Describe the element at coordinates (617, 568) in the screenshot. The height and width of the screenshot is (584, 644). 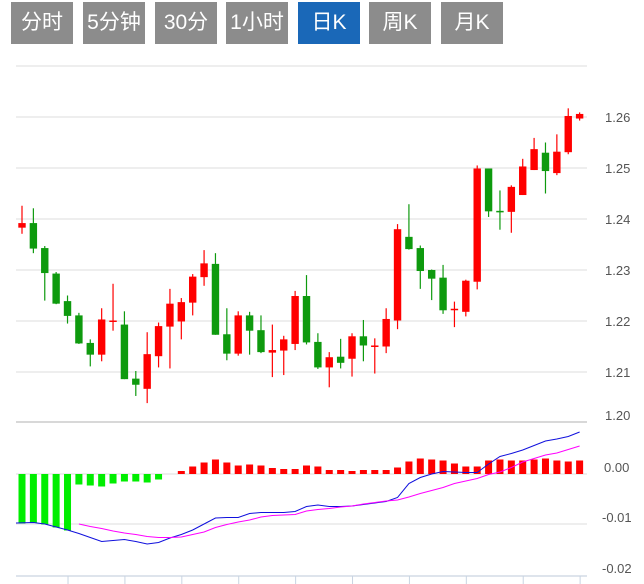
I see `macd-tick-label: -0.02` at that location.